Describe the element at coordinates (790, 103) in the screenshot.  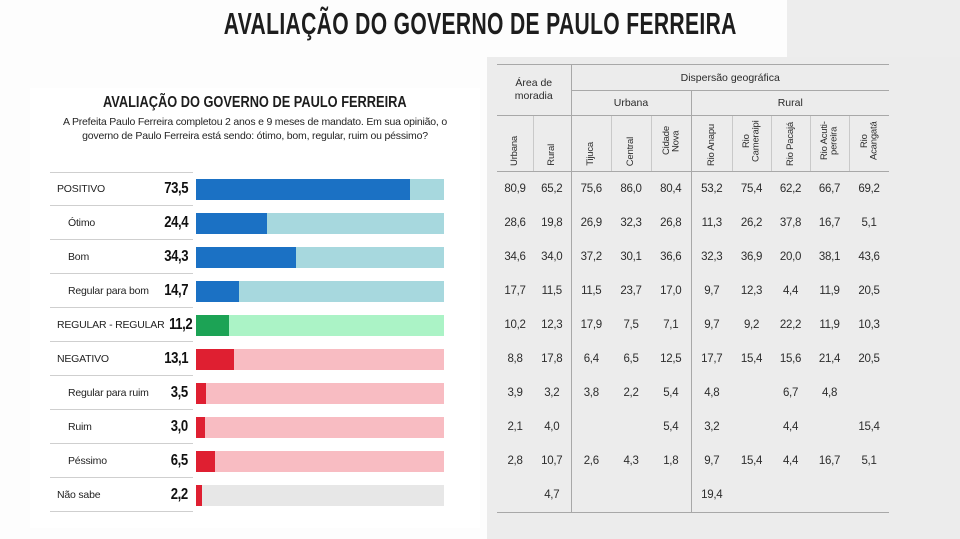
I see `header-rural-group: Rural` at that location.